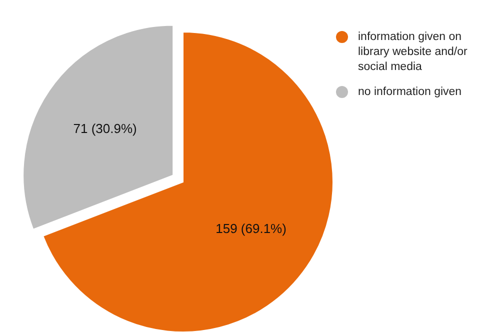  Describe the element at coordinates (413, 52) in the screenshot. I see `legend-label: information given on library website and/or social media` at that location.